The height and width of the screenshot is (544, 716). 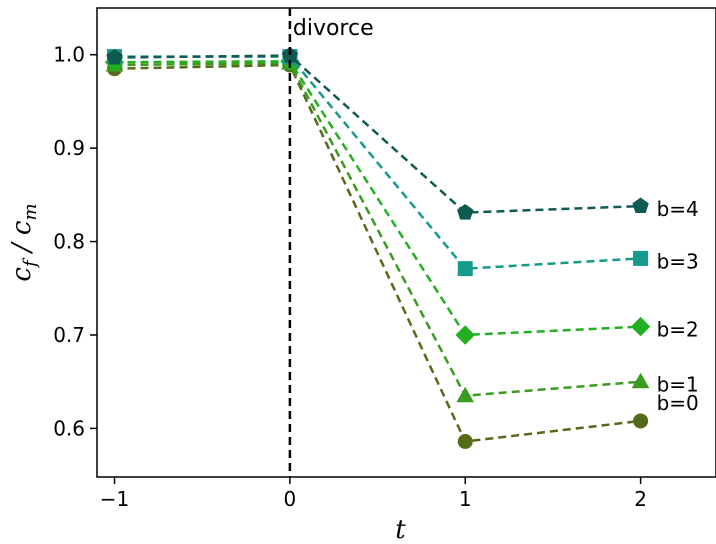 What do you see at coordinates (465, 499) in the screenshot?
I see `x-tick-label: 1` at bounding box center [465, 499].